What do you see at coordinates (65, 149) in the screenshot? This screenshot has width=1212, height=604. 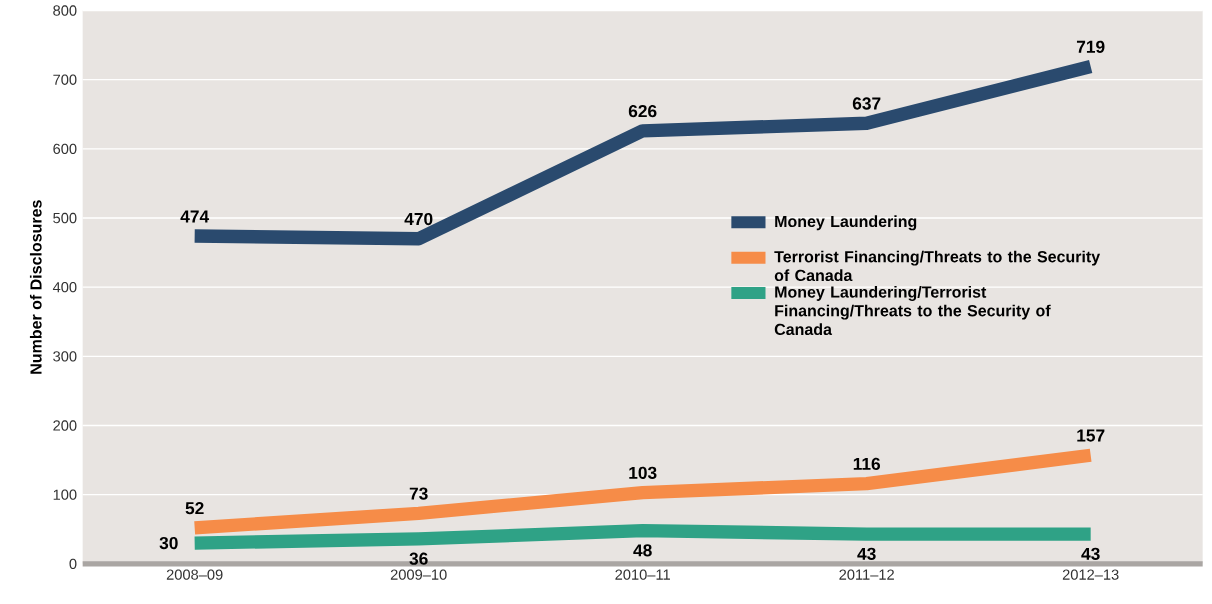 I see `y-tick-label: 600` at bounding box center [65, 149].